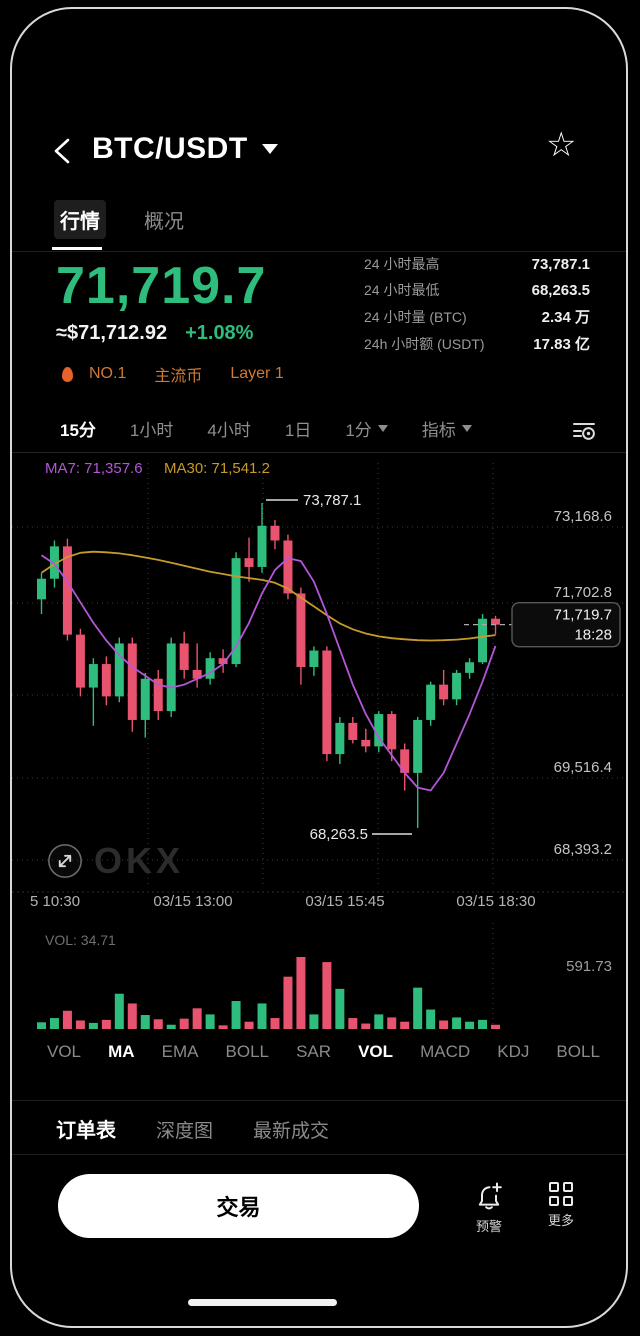 This screenshot has height=1336, width=640. What do you see at coordinates (376, 1051) in the screenshot?
I see `indicator-tab-VOL-5: VOL` at bounding box center [376, 1051].